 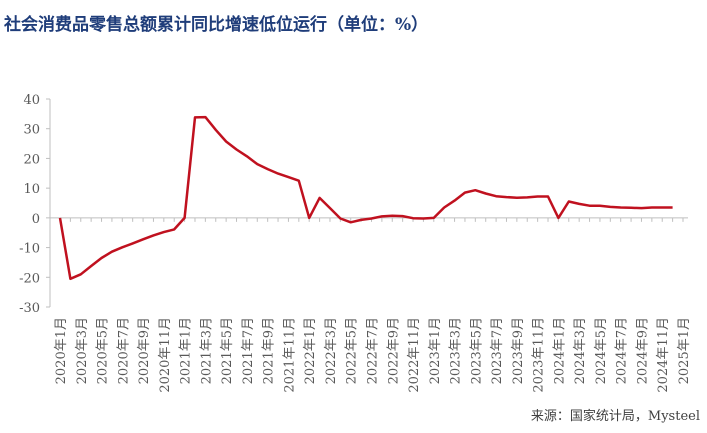 What do you see at coordinates (615, 416) in the screenshot?
I see `source-note: 来源：国家统计局，Mysteel` at bounding box center [615, 416].